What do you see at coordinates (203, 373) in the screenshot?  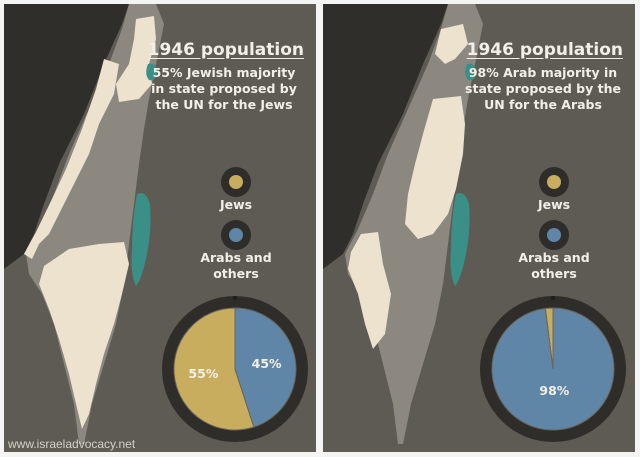 I see `pie-label-jews: 55%` at bounding box center [203, 373].